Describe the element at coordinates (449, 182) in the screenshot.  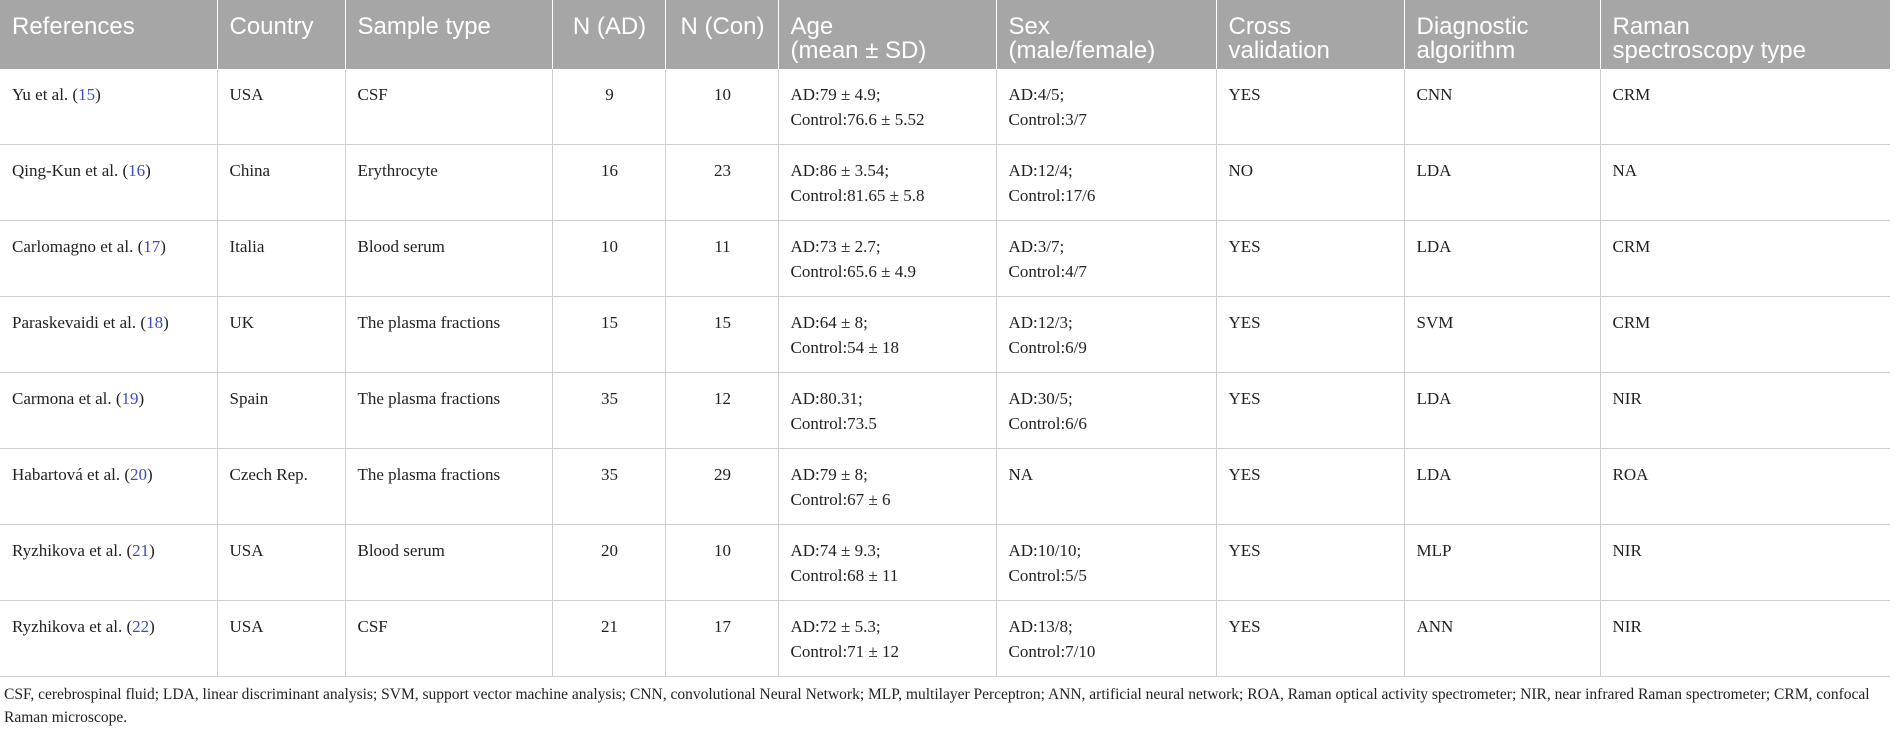
I see `cell-sample-type: Erythrocyte` at that location.